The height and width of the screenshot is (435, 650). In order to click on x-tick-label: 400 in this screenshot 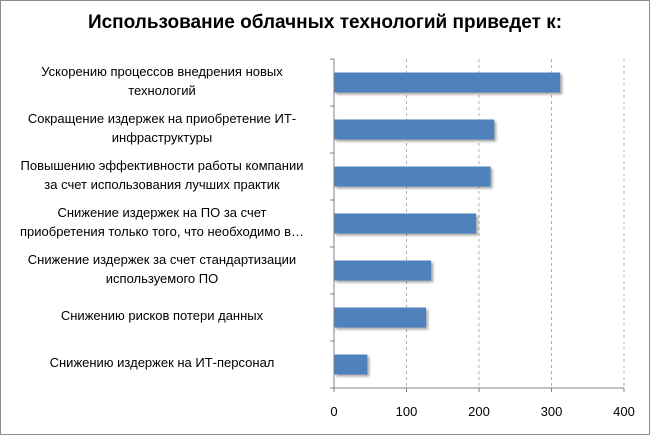, I will do `click(624, 411)`.